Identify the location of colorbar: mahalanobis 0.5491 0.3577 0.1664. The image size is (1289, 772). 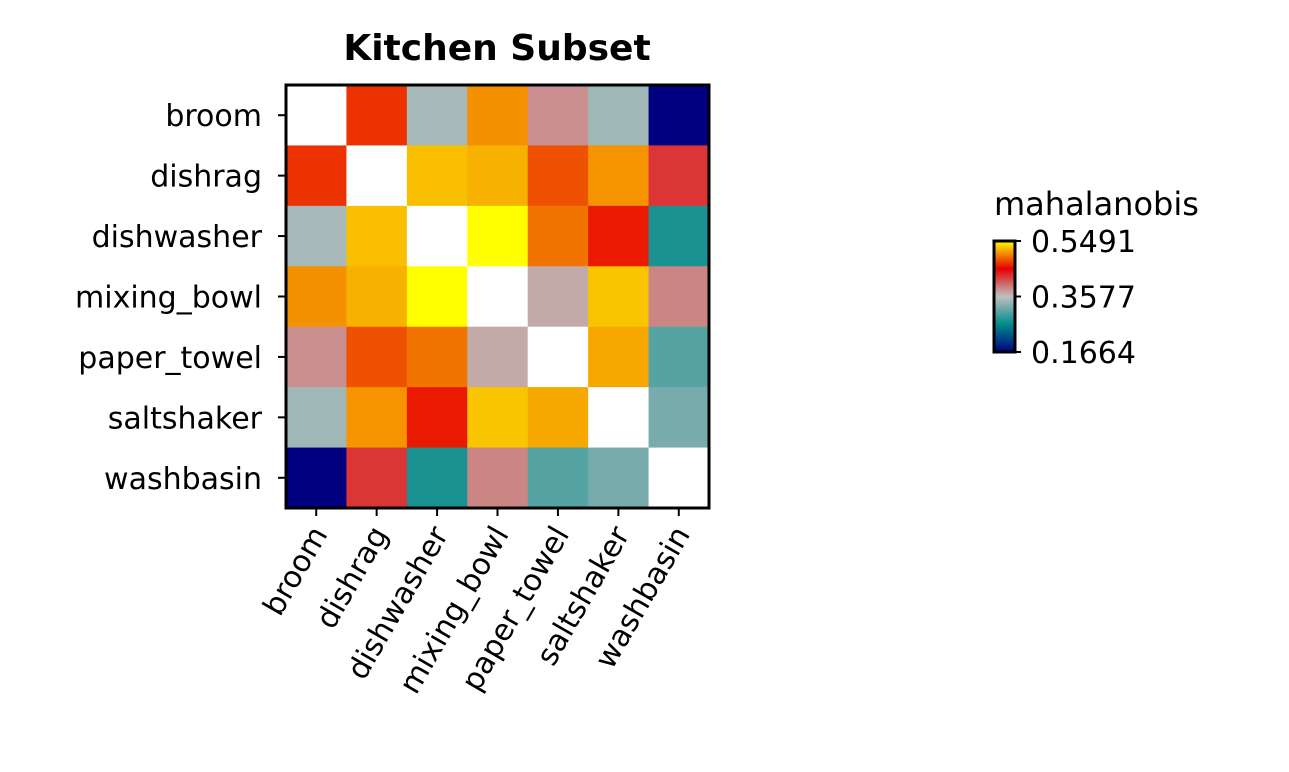
(1095, 278).